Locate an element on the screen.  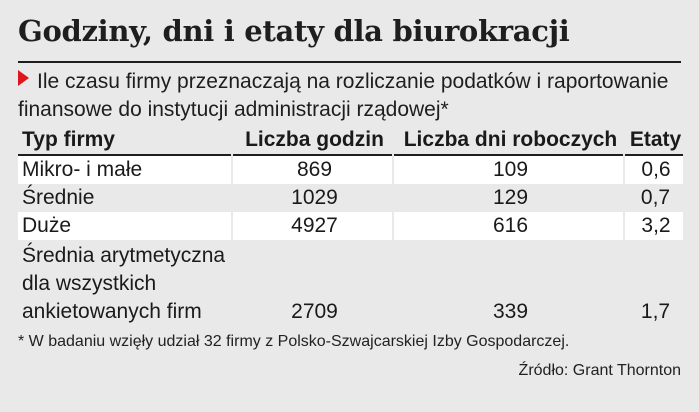
table-row: Mikro- i małe 869 109 0,6 is located at coordinates (350, 169).